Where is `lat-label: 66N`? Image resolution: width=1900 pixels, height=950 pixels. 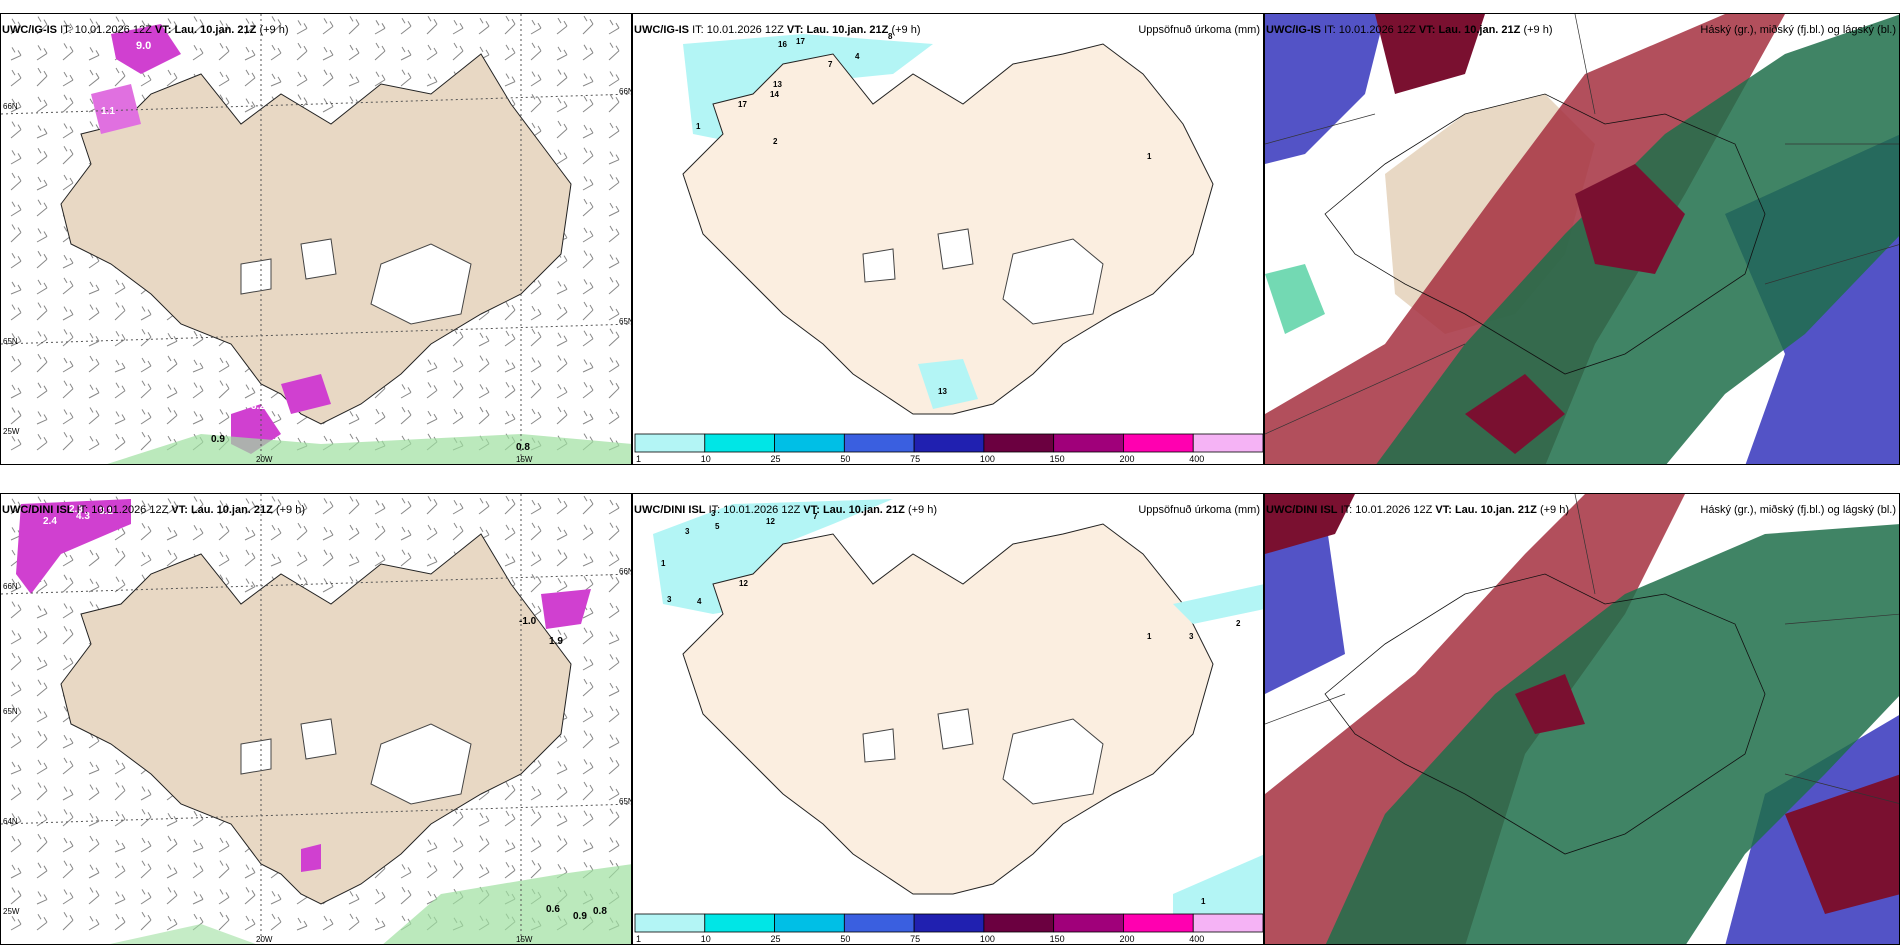
lat-label: 66N is located at coordinates (625, 91).